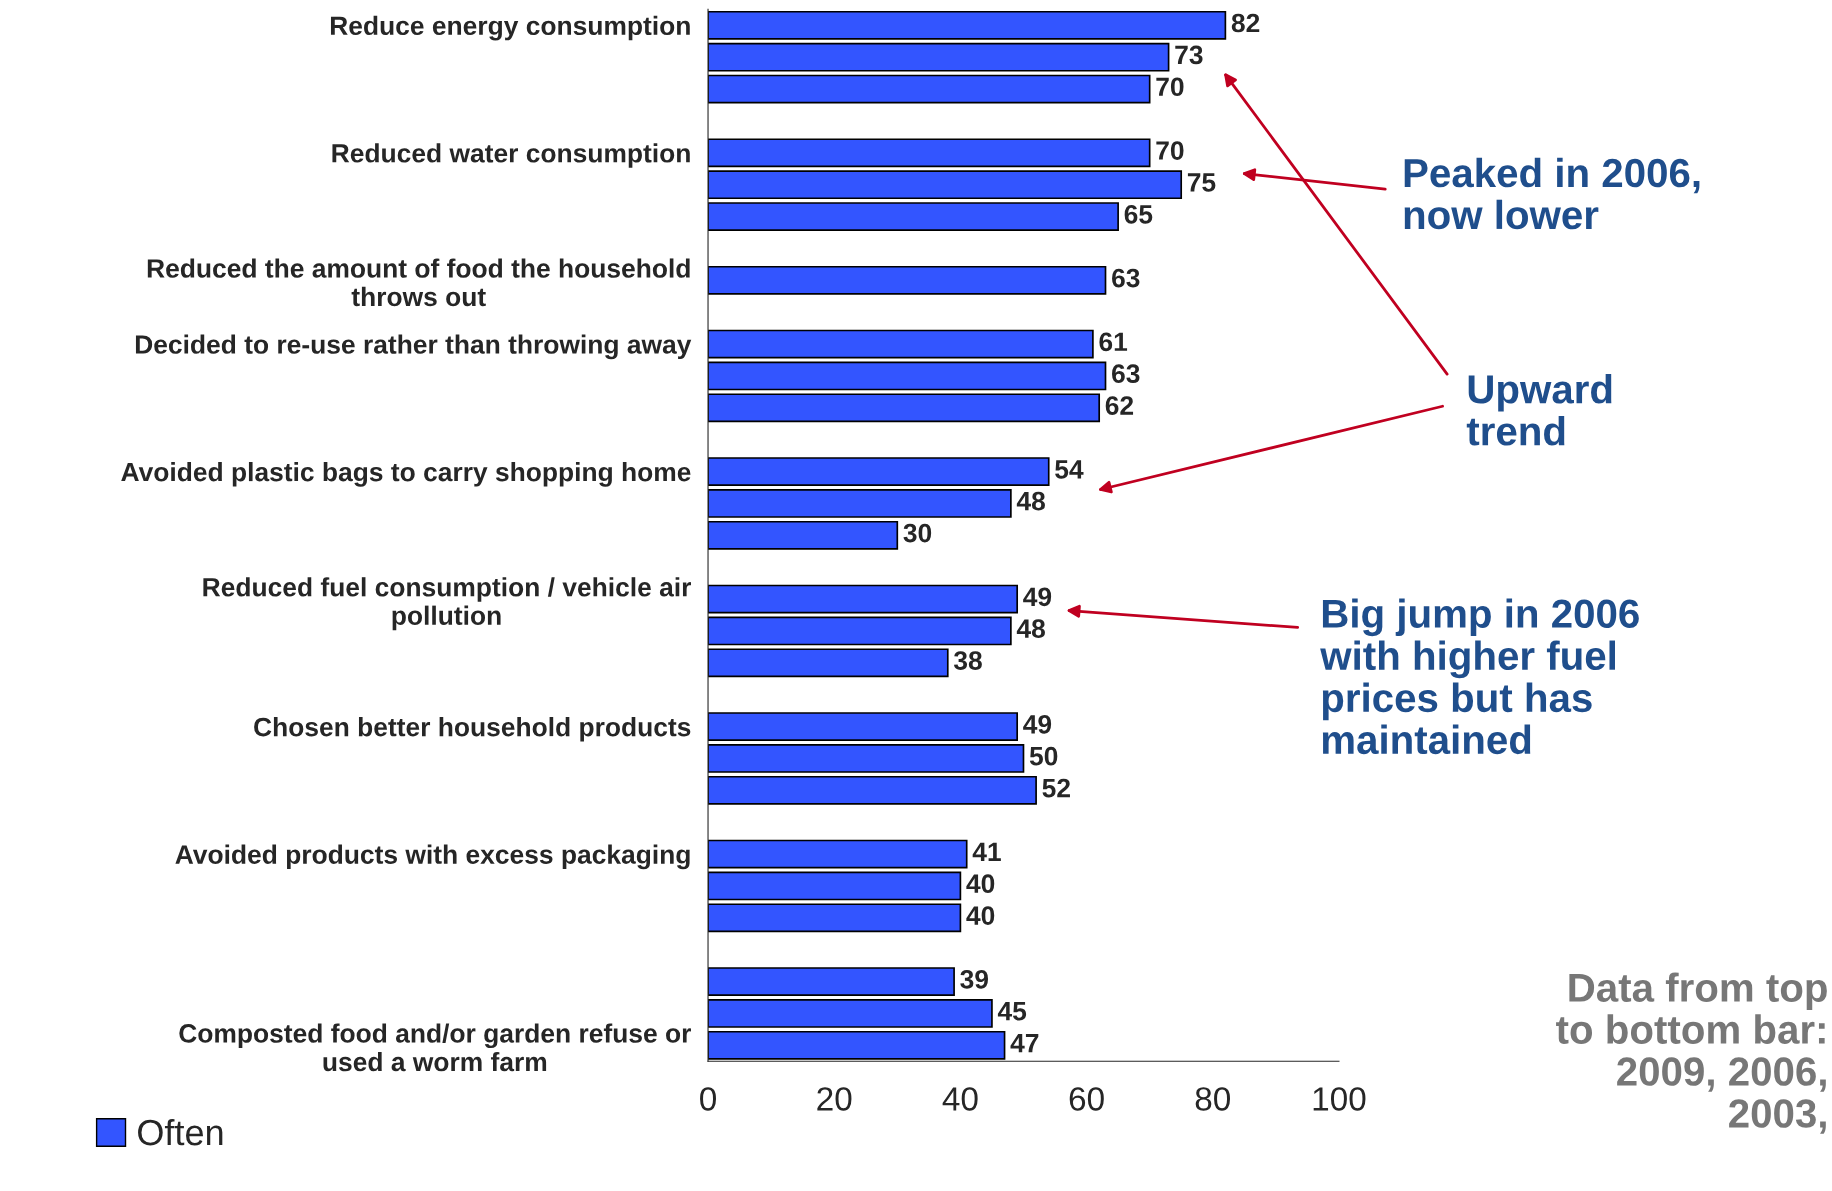  Describe the element at coordinates (917, 533) in the screenshot. I see `data-label: 30` at that location.